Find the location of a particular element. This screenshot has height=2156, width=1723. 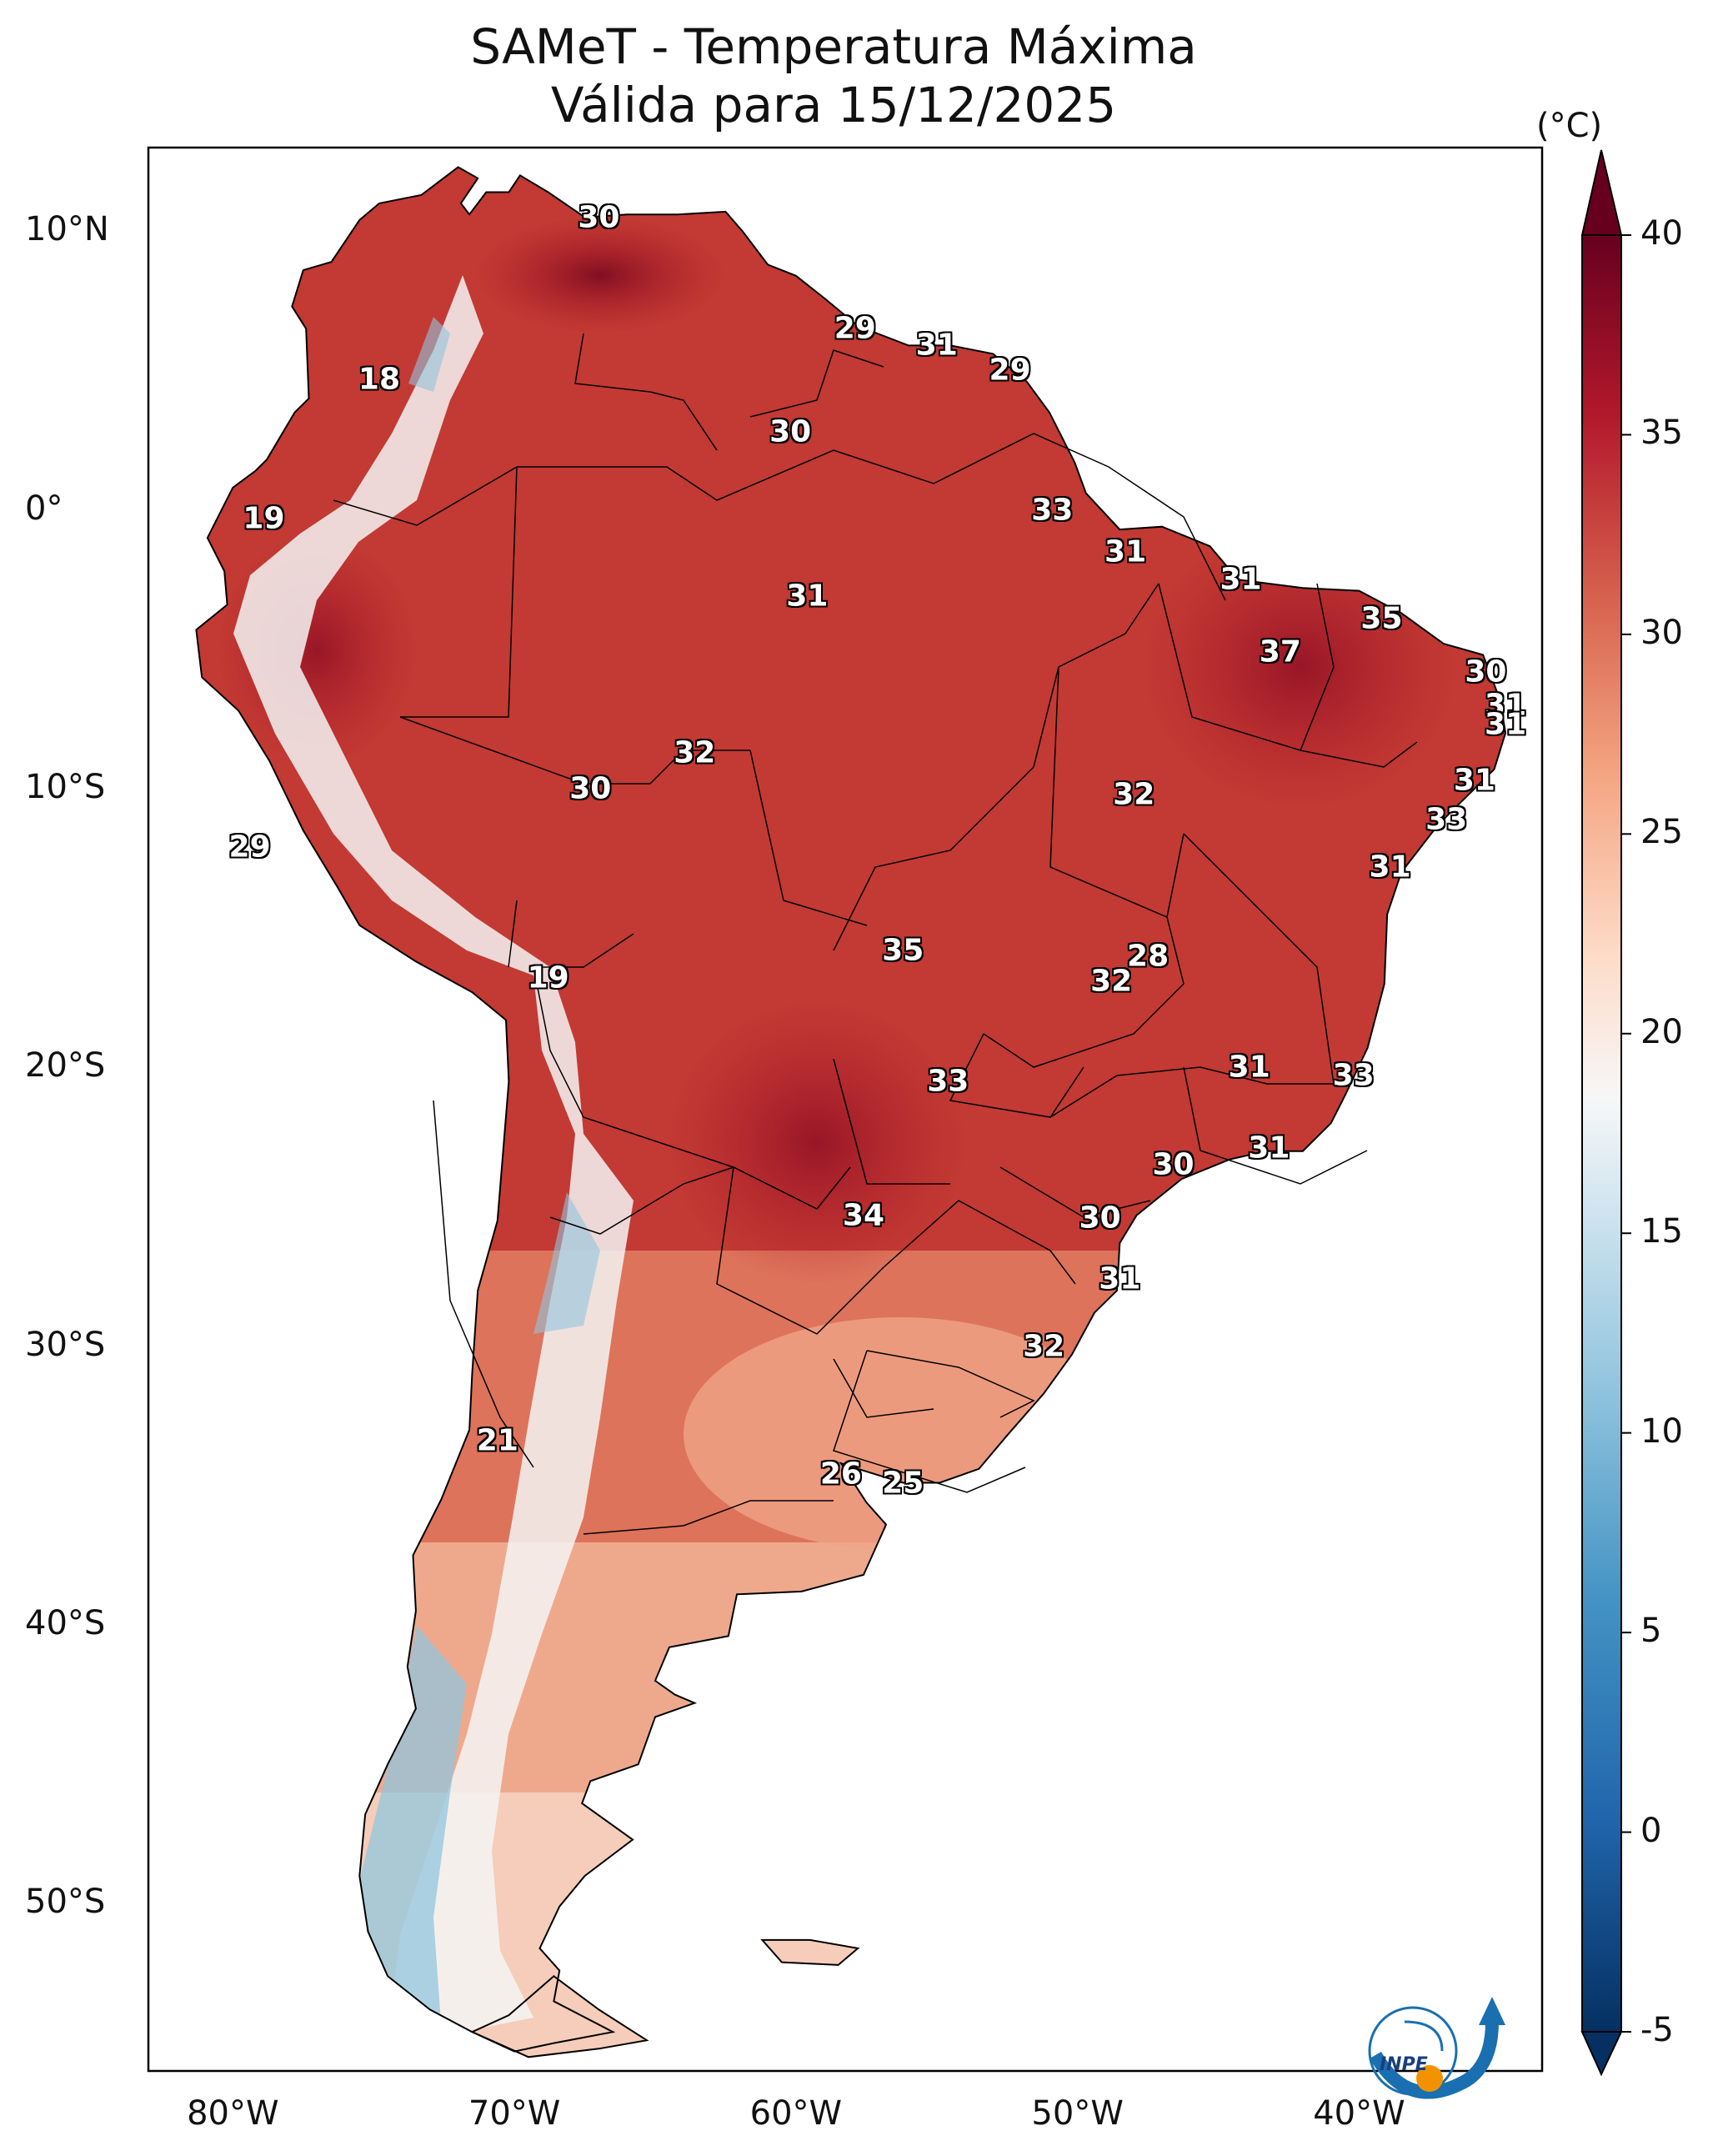

lon-tick-label: 70°W is located at coordinates (514, 2113).